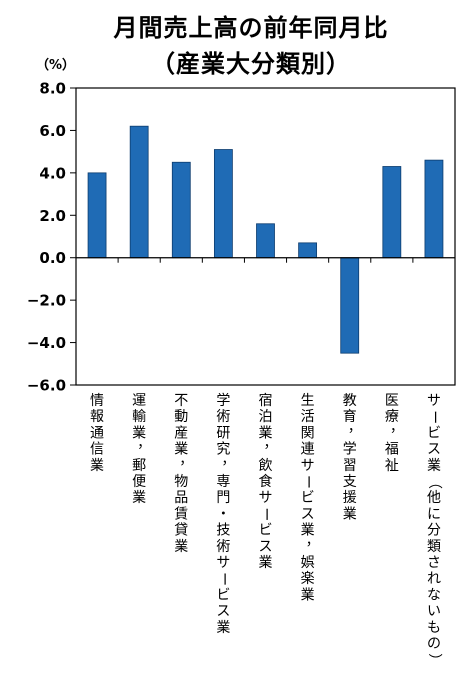 This screenshot has height=673, width=462. I want to click on x-label-char: 育, so click(350, 417).